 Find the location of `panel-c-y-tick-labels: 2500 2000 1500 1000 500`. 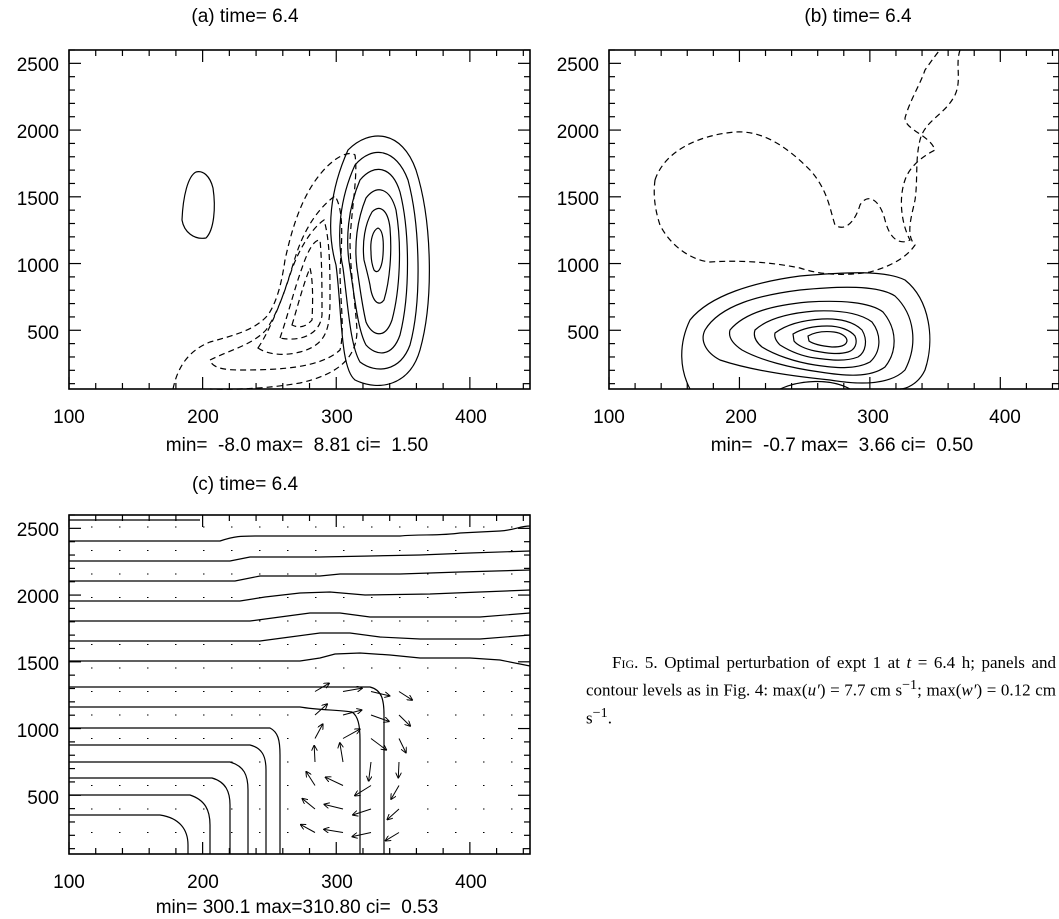

panel-c-y-tick-labels: 2500 2000 1500 1000 500 is located at coordinates (38, 664).